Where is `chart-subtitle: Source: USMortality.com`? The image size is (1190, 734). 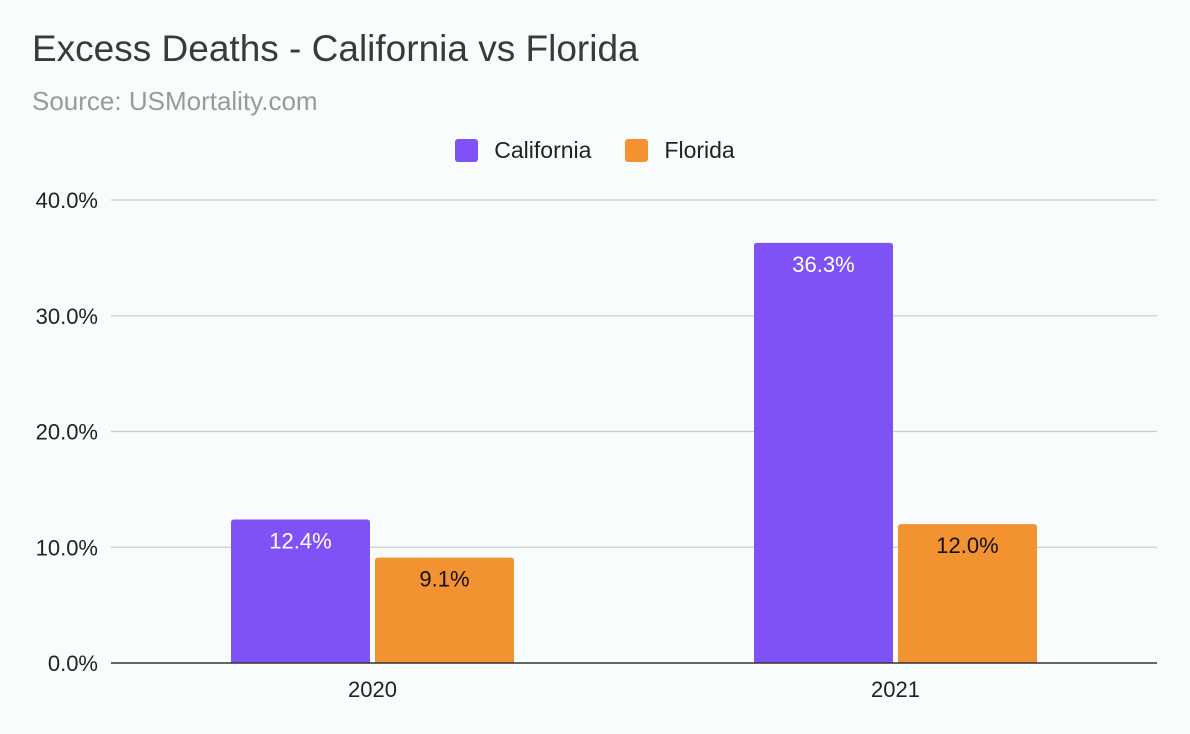
chart-subtitle: Source: USMortality.com is located at coordinates (175, 101).